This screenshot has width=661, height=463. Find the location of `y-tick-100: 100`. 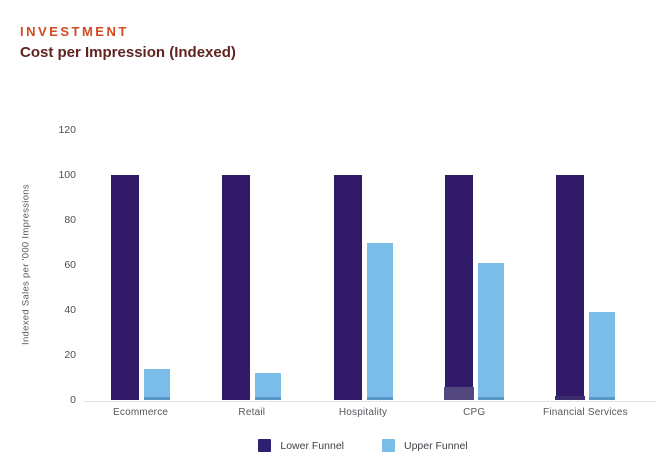

y-tick-100: 100 is located at coordinates (67, 174).